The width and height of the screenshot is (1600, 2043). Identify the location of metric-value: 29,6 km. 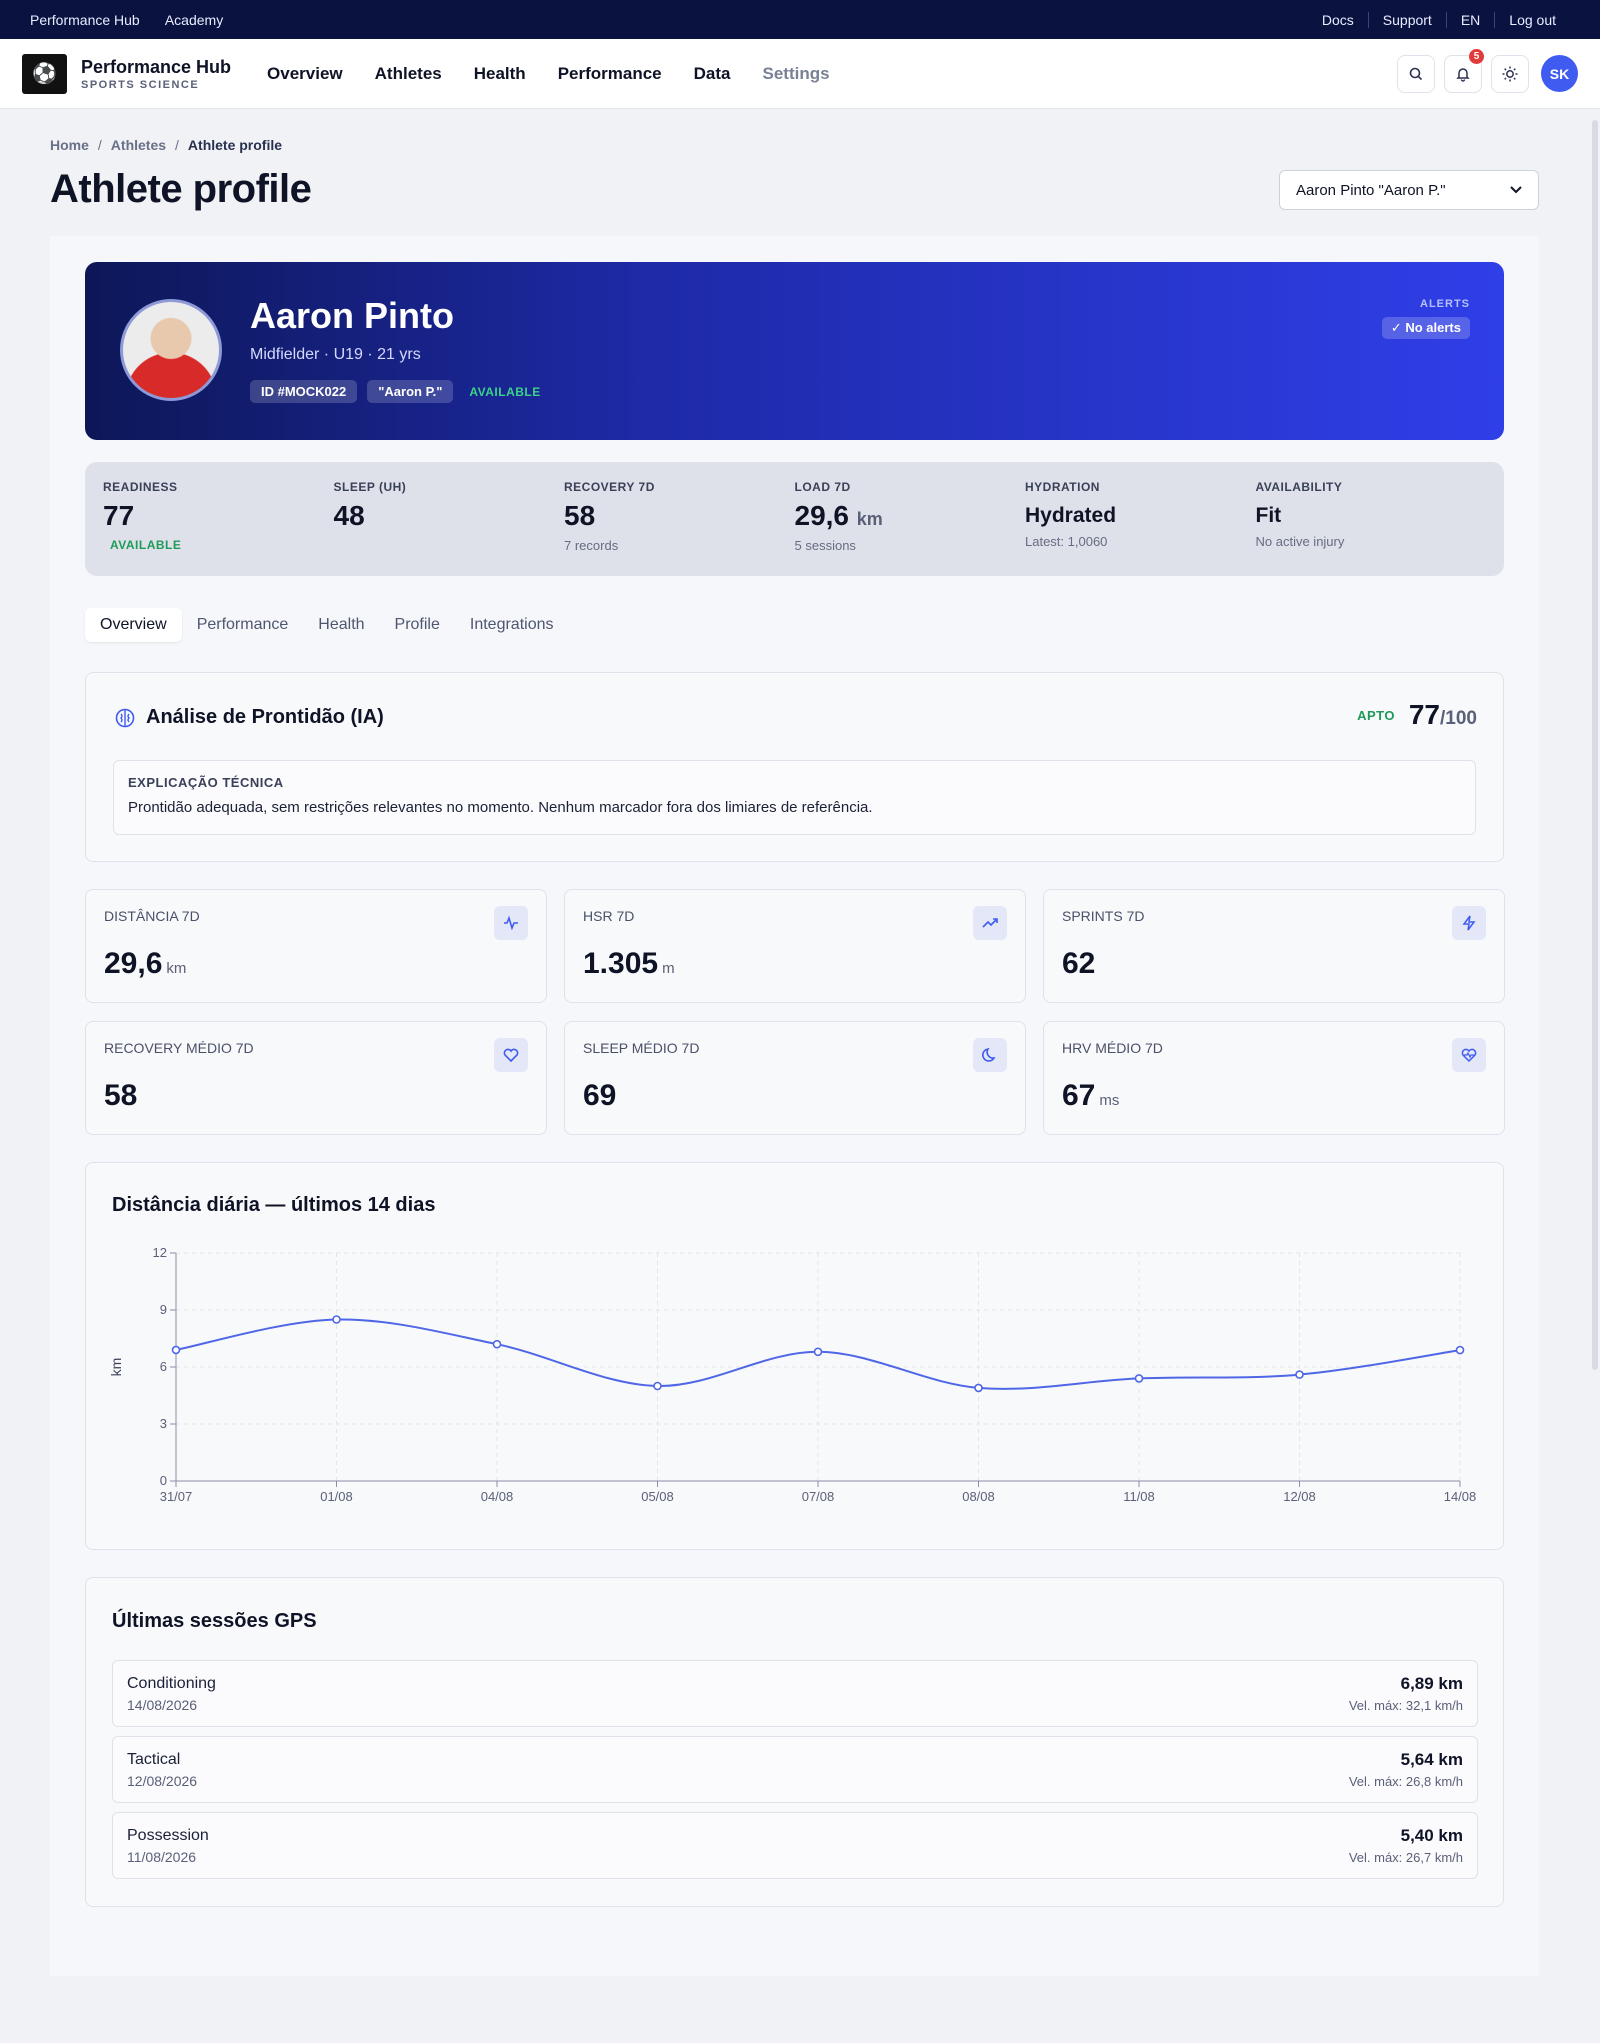
(145, 964).